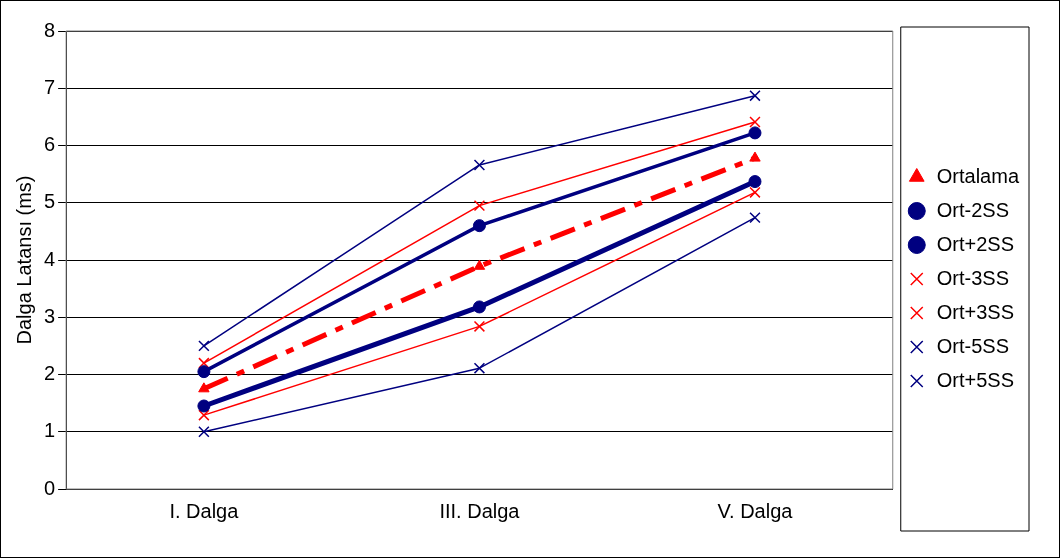 This screenshot has width=1060, height=558. I want to click on x-tick-label: V. Dalga, so click(755, 510).